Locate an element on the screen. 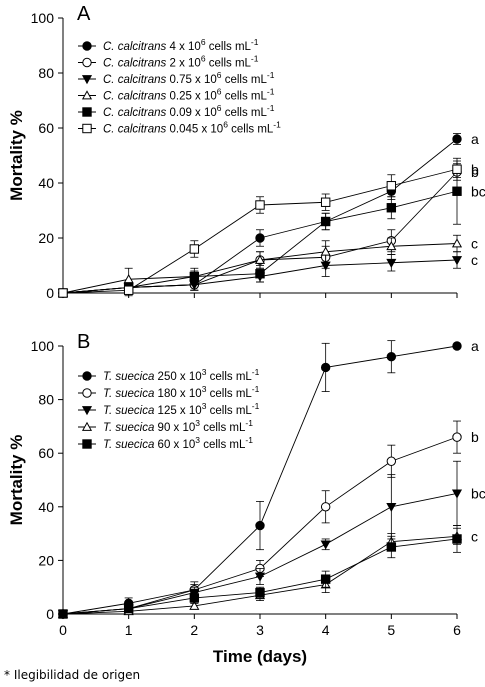 The height and width of the screenshot is (687, 485). panel-b-label: B is located at coordinates (83, 342).